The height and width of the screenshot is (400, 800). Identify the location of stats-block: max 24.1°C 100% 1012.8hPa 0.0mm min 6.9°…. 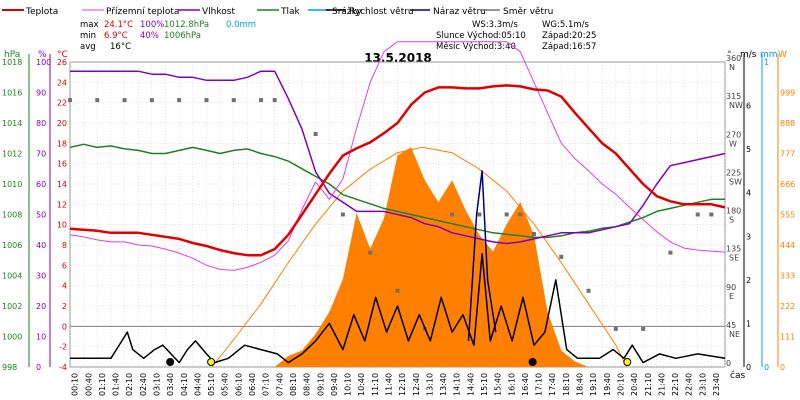
(168, 36).